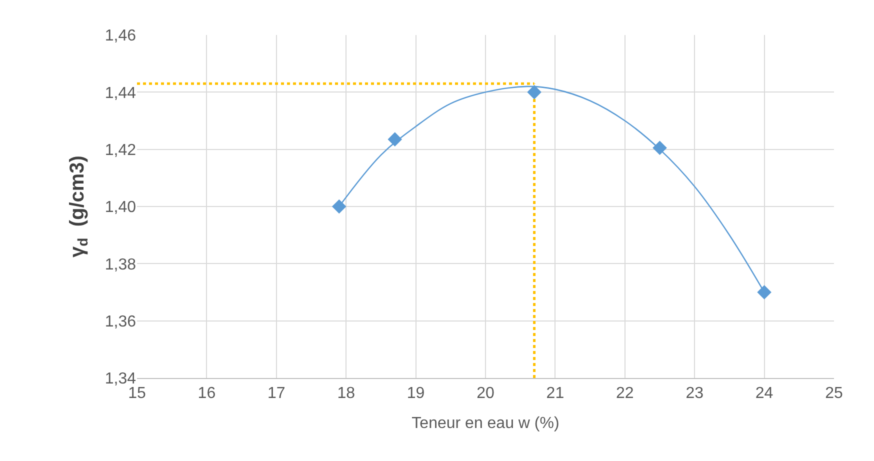 This screenshot has width=874, height=461. I want to click on y-tick-label: 1,46, so click(120, 36).